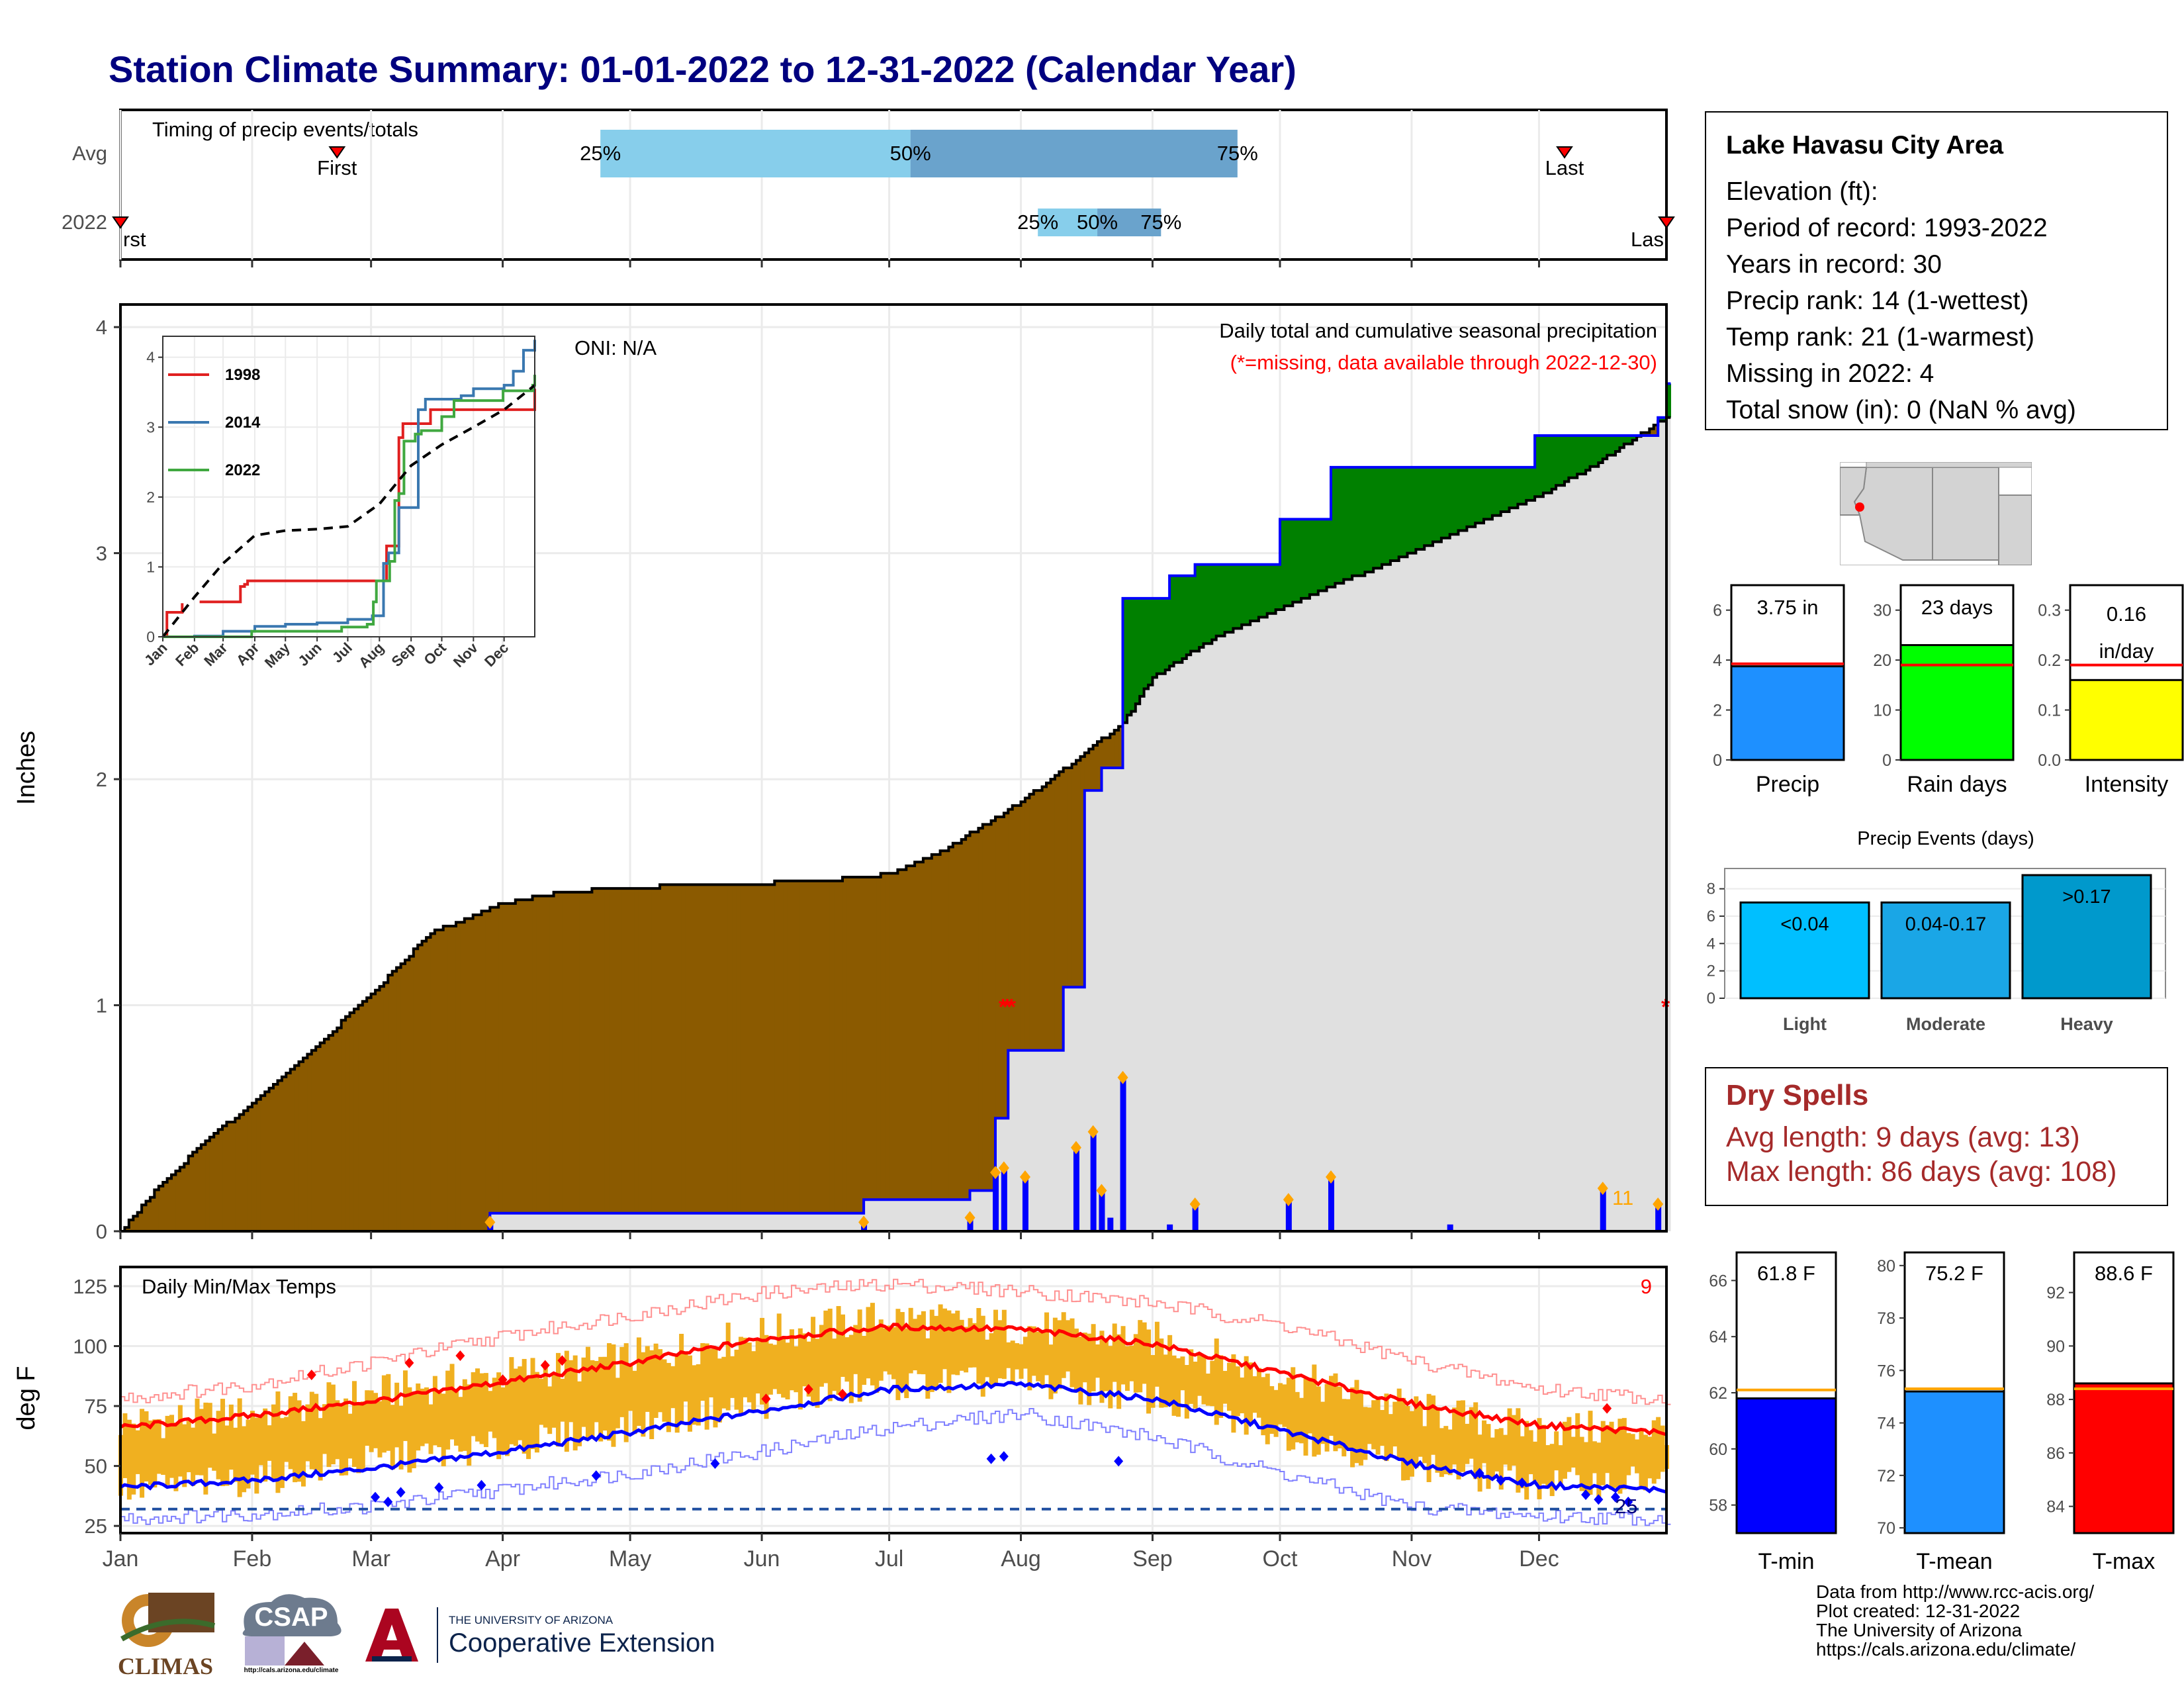  I want to click on month-label: Sep, so click(1152, 1558).